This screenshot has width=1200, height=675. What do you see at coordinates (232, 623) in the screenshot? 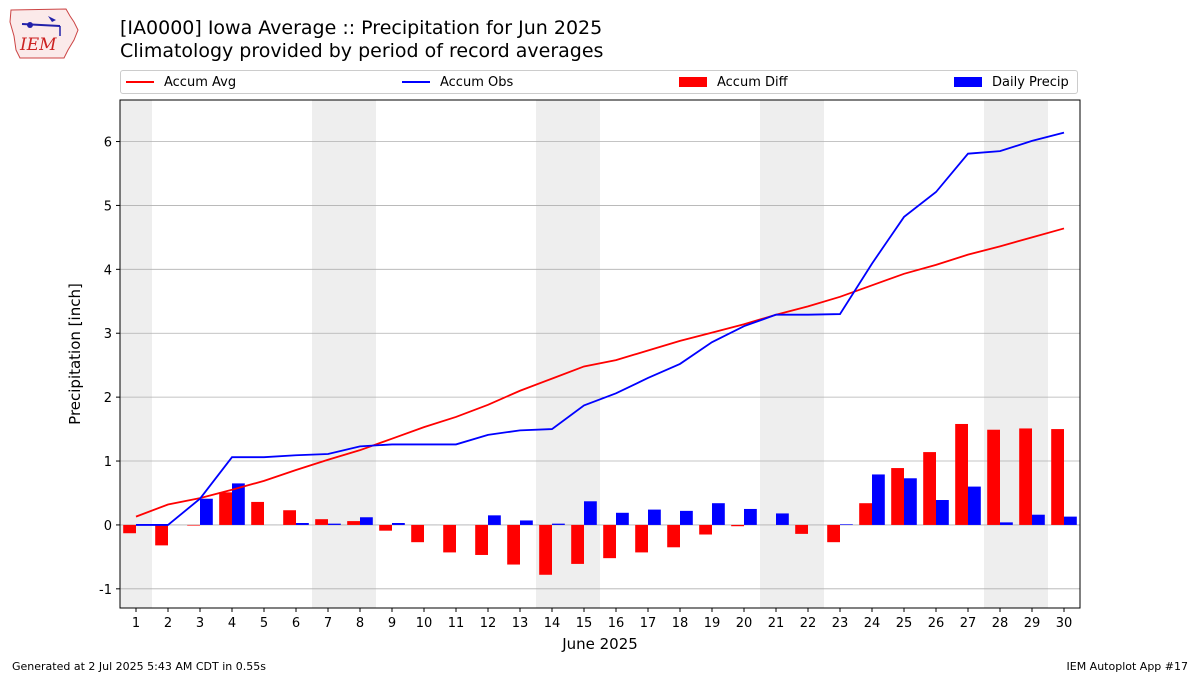
I see `x-tick-label: 4` at bounding box center [232, 623].